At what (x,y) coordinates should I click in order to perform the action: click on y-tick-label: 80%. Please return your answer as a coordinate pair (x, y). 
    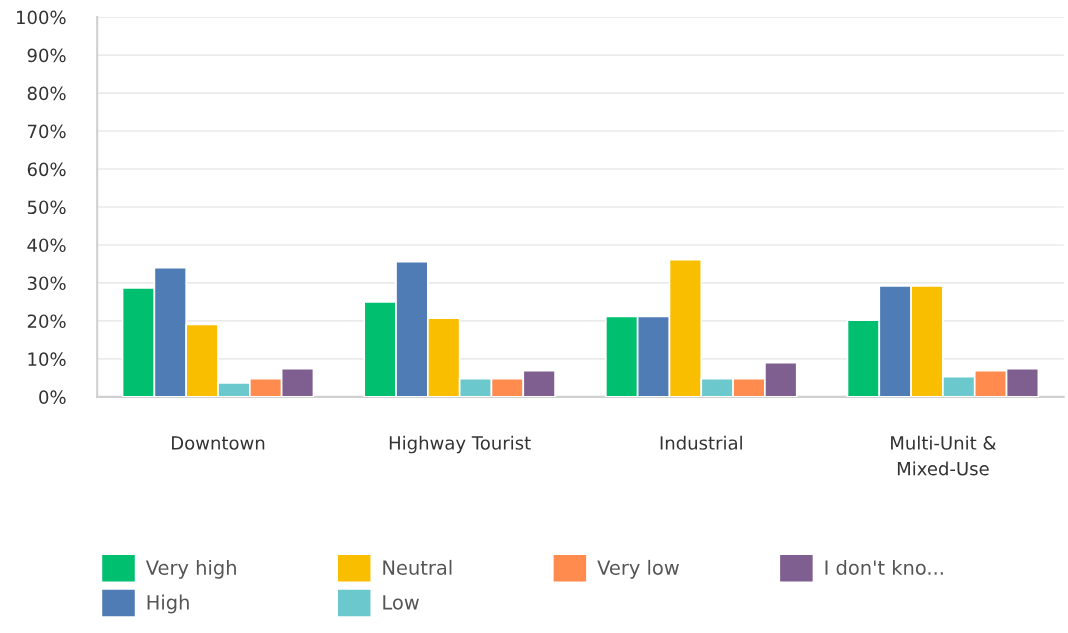
    Looking at the image, I should click on (46, 93).